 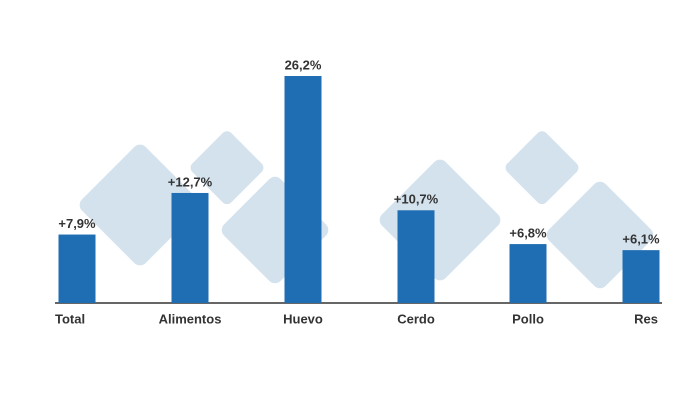 I want to click on x-tick-label: Pollo, so click(x=528, y=318).